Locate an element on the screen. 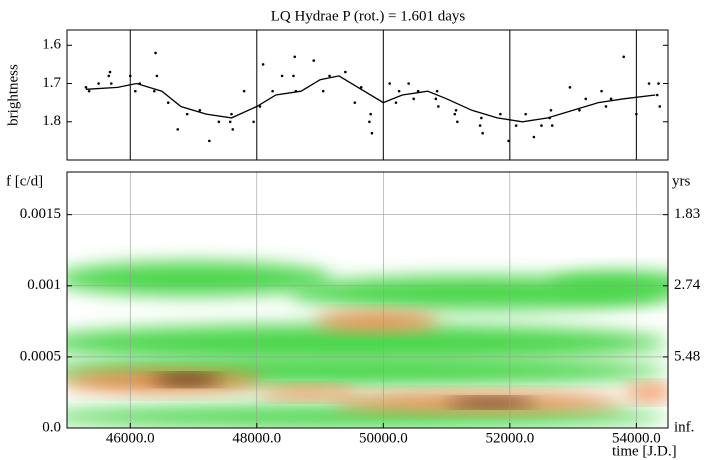 This screenshot has height=460, width=713. trend-line is located at coordinates (370, 99).